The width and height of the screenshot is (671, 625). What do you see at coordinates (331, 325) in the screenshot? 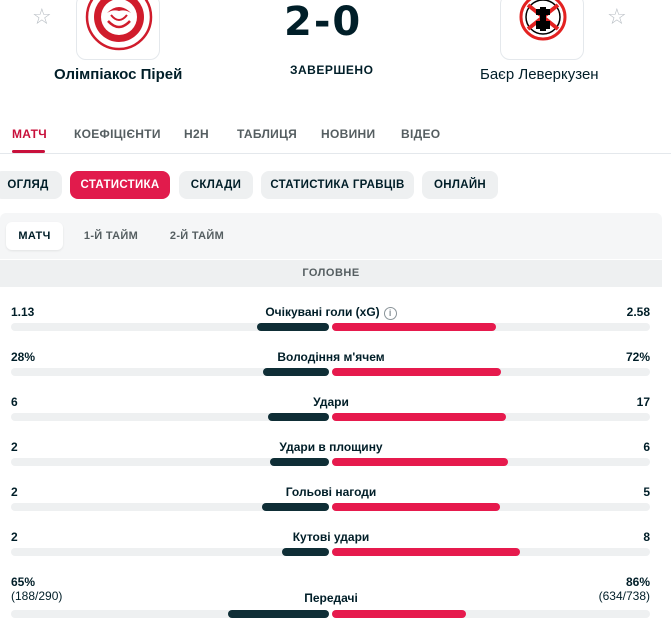
I see `stat-row-xg: 1.13 Очікувані голи (xG) i 2.58` at bounding box center [331, 325].